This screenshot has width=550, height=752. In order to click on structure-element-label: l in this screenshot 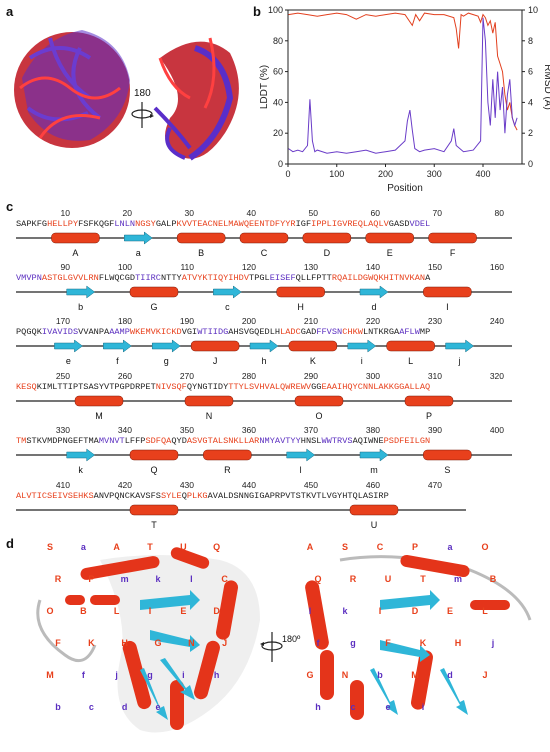, I will do `click(191, 579)`.